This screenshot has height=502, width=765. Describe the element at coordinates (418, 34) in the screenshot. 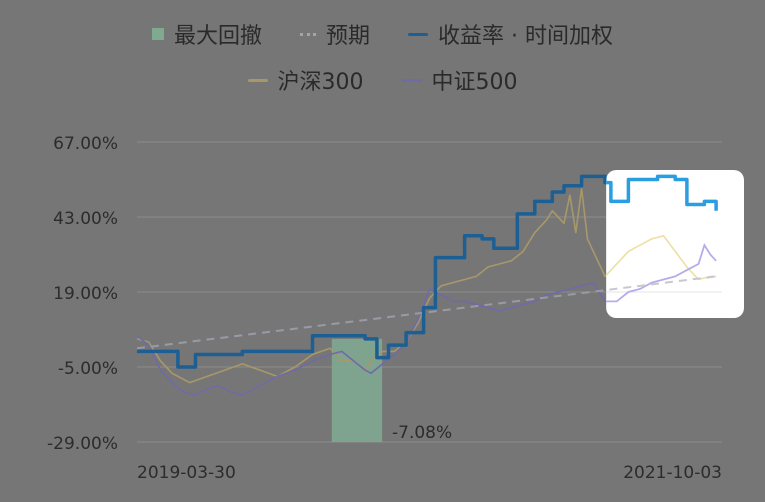

I see `legend-swatch-return-rate` at that location.